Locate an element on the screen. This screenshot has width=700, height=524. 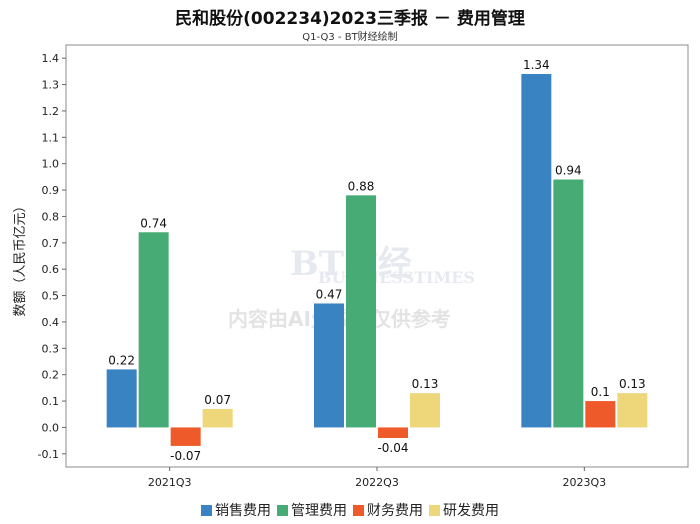
x-tick-label: 2021Q3 is located at coordinates (170, 482).